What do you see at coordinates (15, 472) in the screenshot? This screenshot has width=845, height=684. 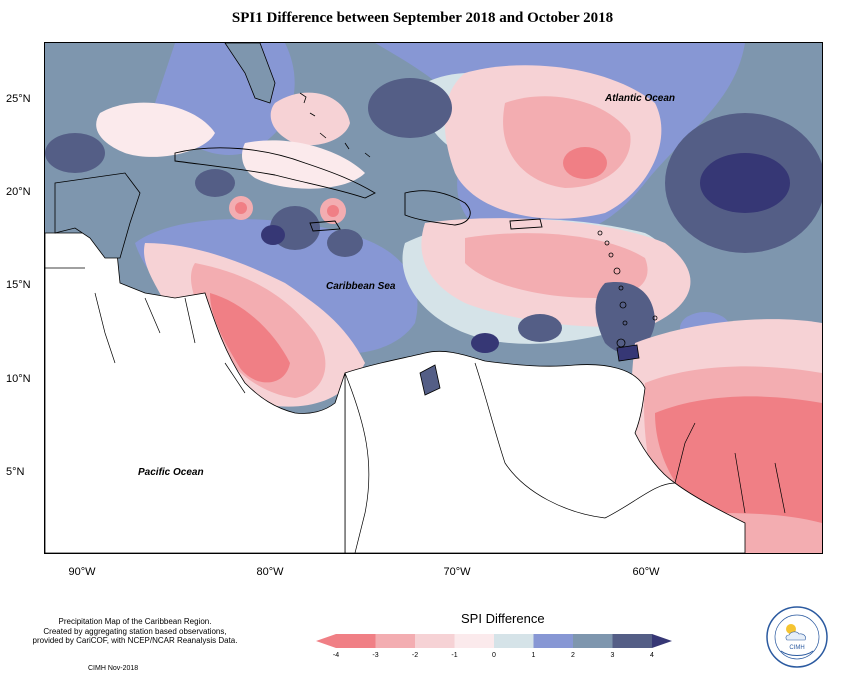 I see `lat-label-5: 5°N` at bounding box center [15, 472].